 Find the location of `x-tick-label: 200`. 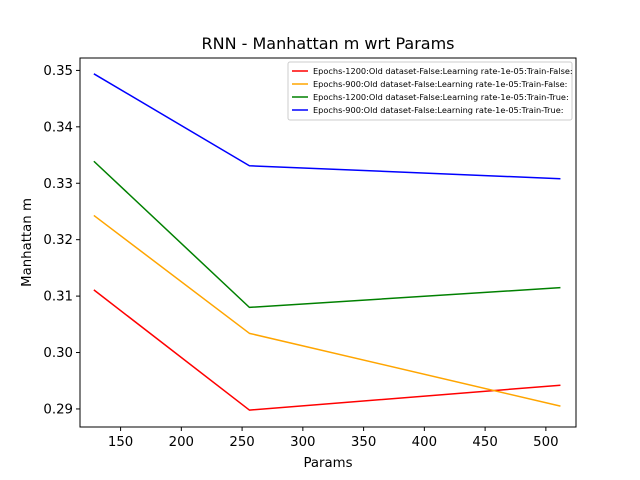

x-tick-label: 200 is located at coordinates (181, 442).